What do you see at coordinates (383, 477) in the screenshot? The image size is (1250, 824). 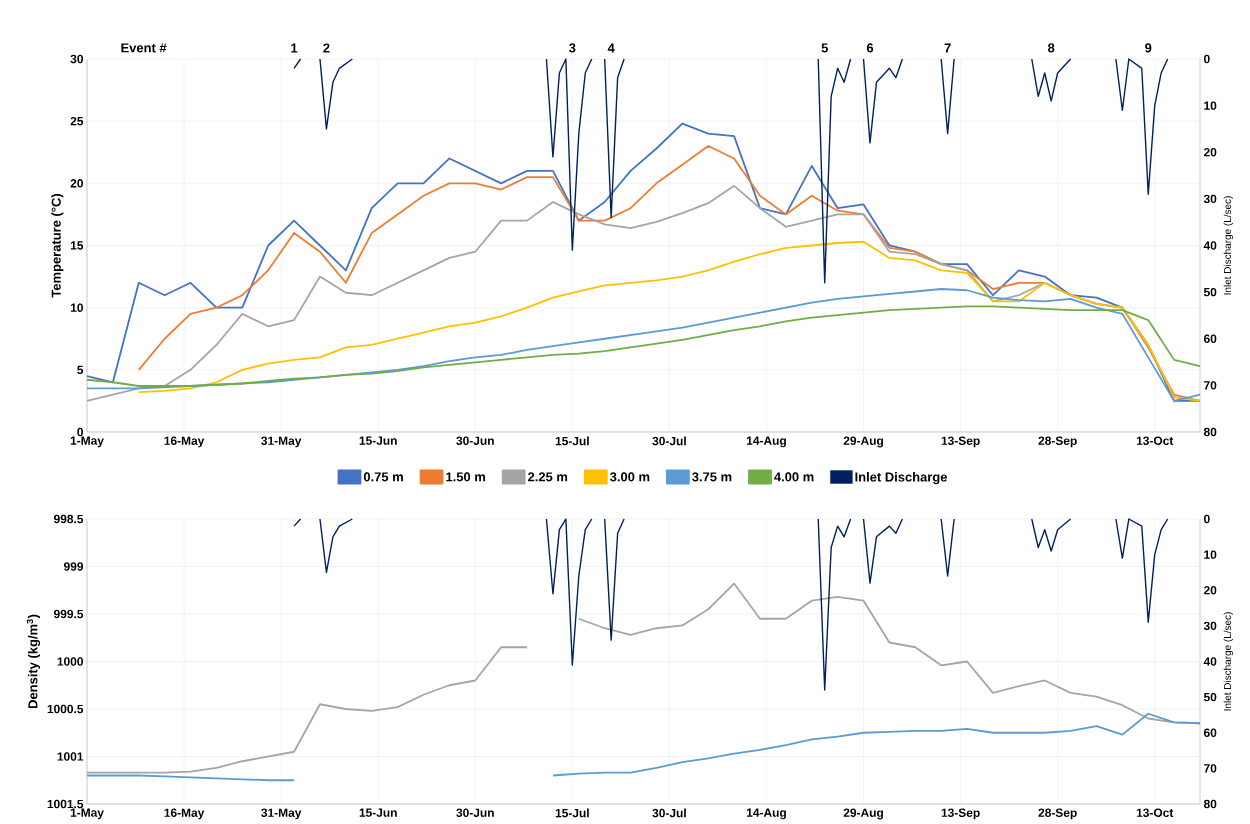 I see `legend-label: 0.75 m` at bounding box center [383, 477].